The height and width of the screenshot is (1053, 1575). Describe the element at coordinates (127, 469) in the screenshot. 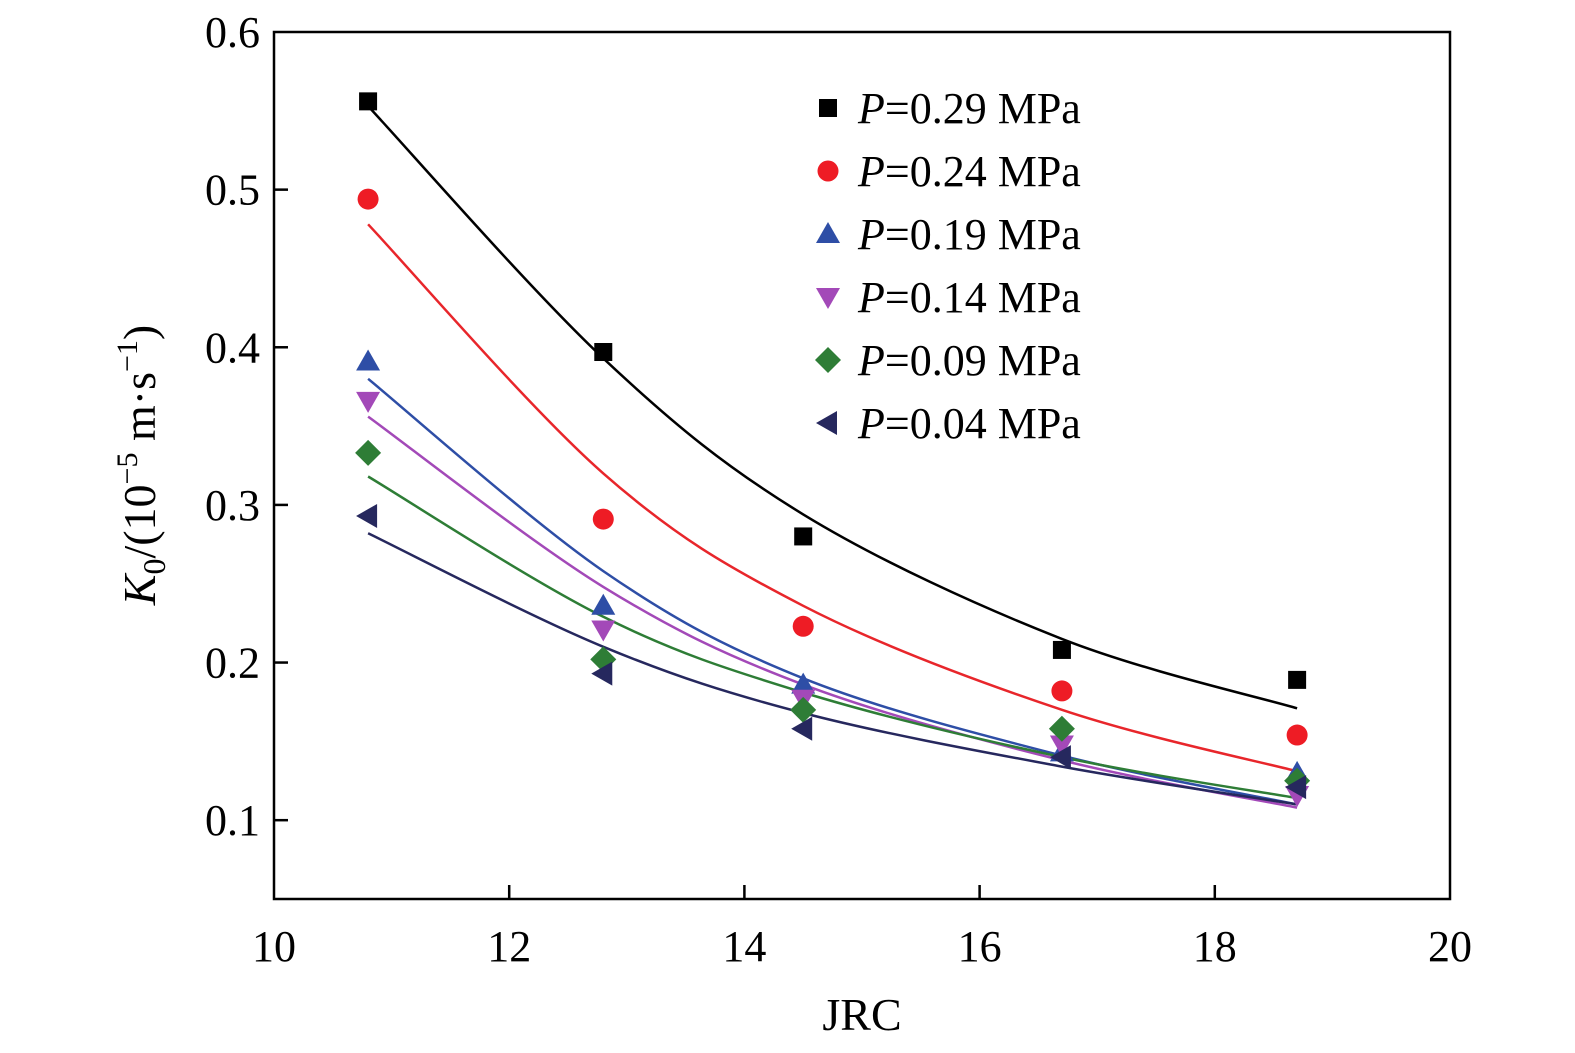

I see `y-axis-title-exponent: −5` at that location.